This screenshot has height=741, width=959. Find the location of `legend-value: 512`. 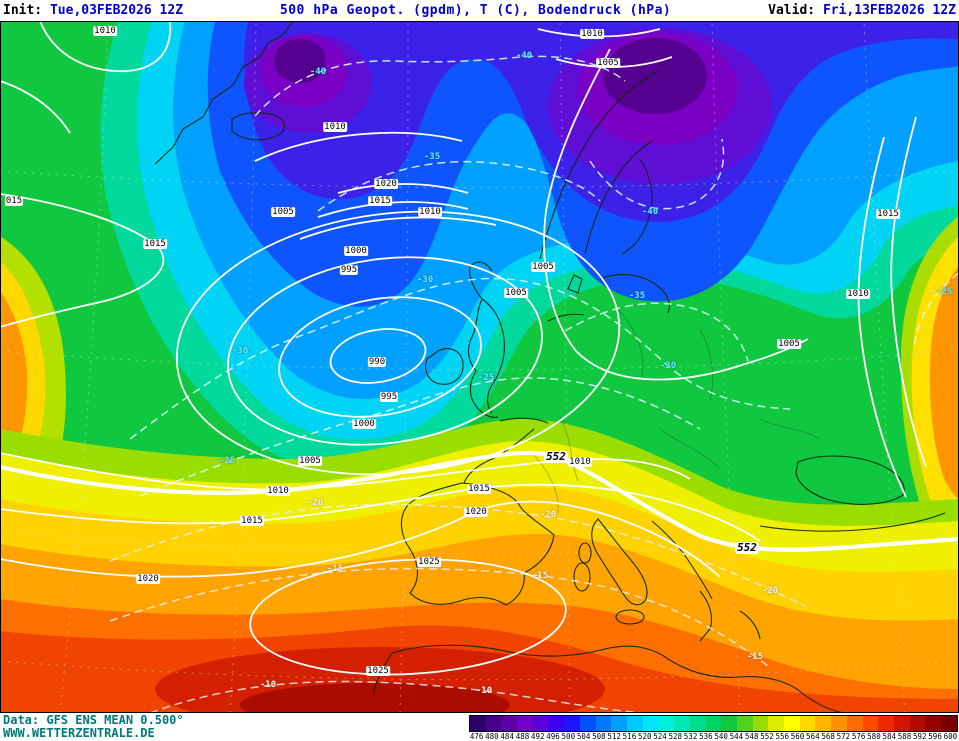

legend-value: 512 is located at coordinates (614, 736).